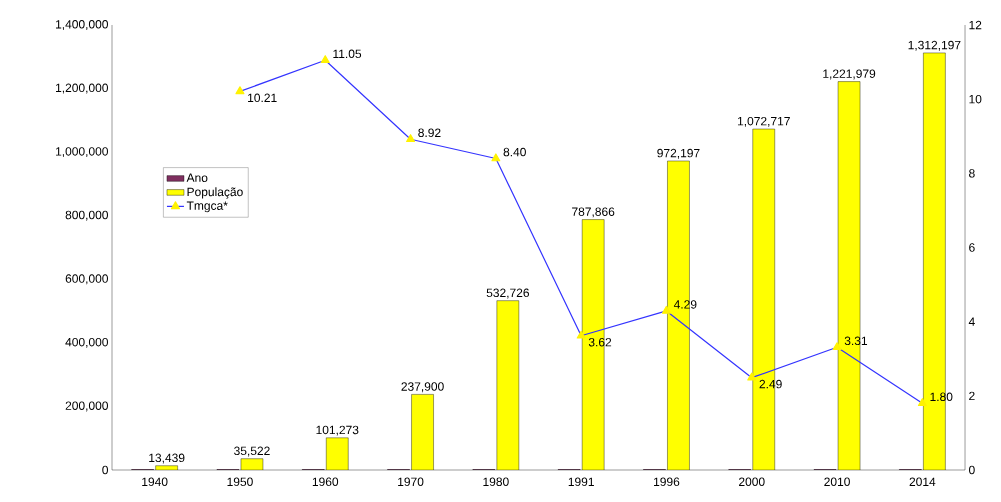 The width and height of the screenshot is (1001, 502). I want to click on y-tick-label: 400,000, so click(86, 342).